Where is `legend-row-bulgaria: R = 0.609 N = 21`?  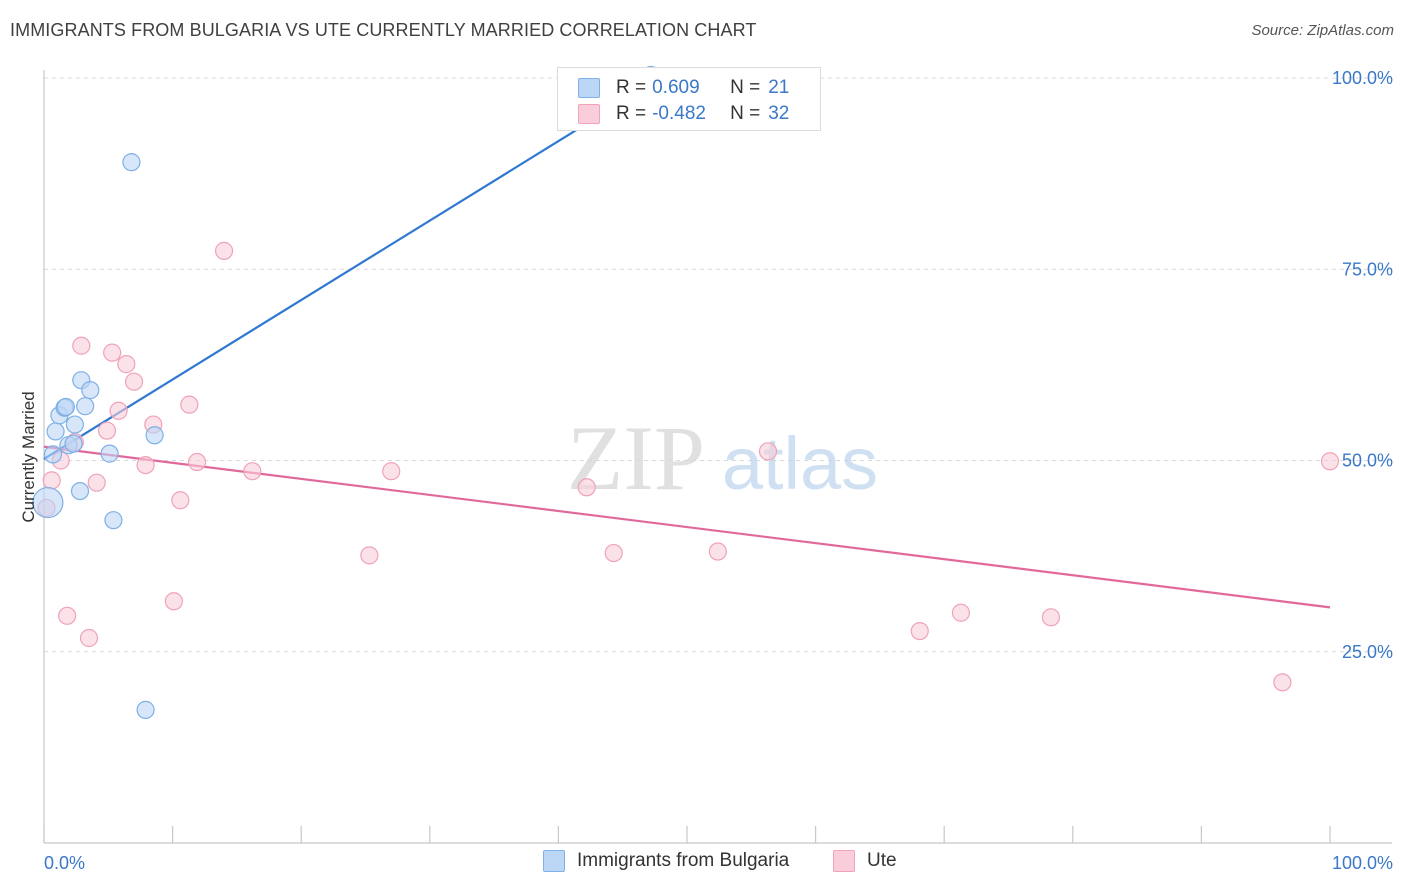
legend-row-bulgaria: R = 0.609 N = 21 is located at coordinates (683, 88).